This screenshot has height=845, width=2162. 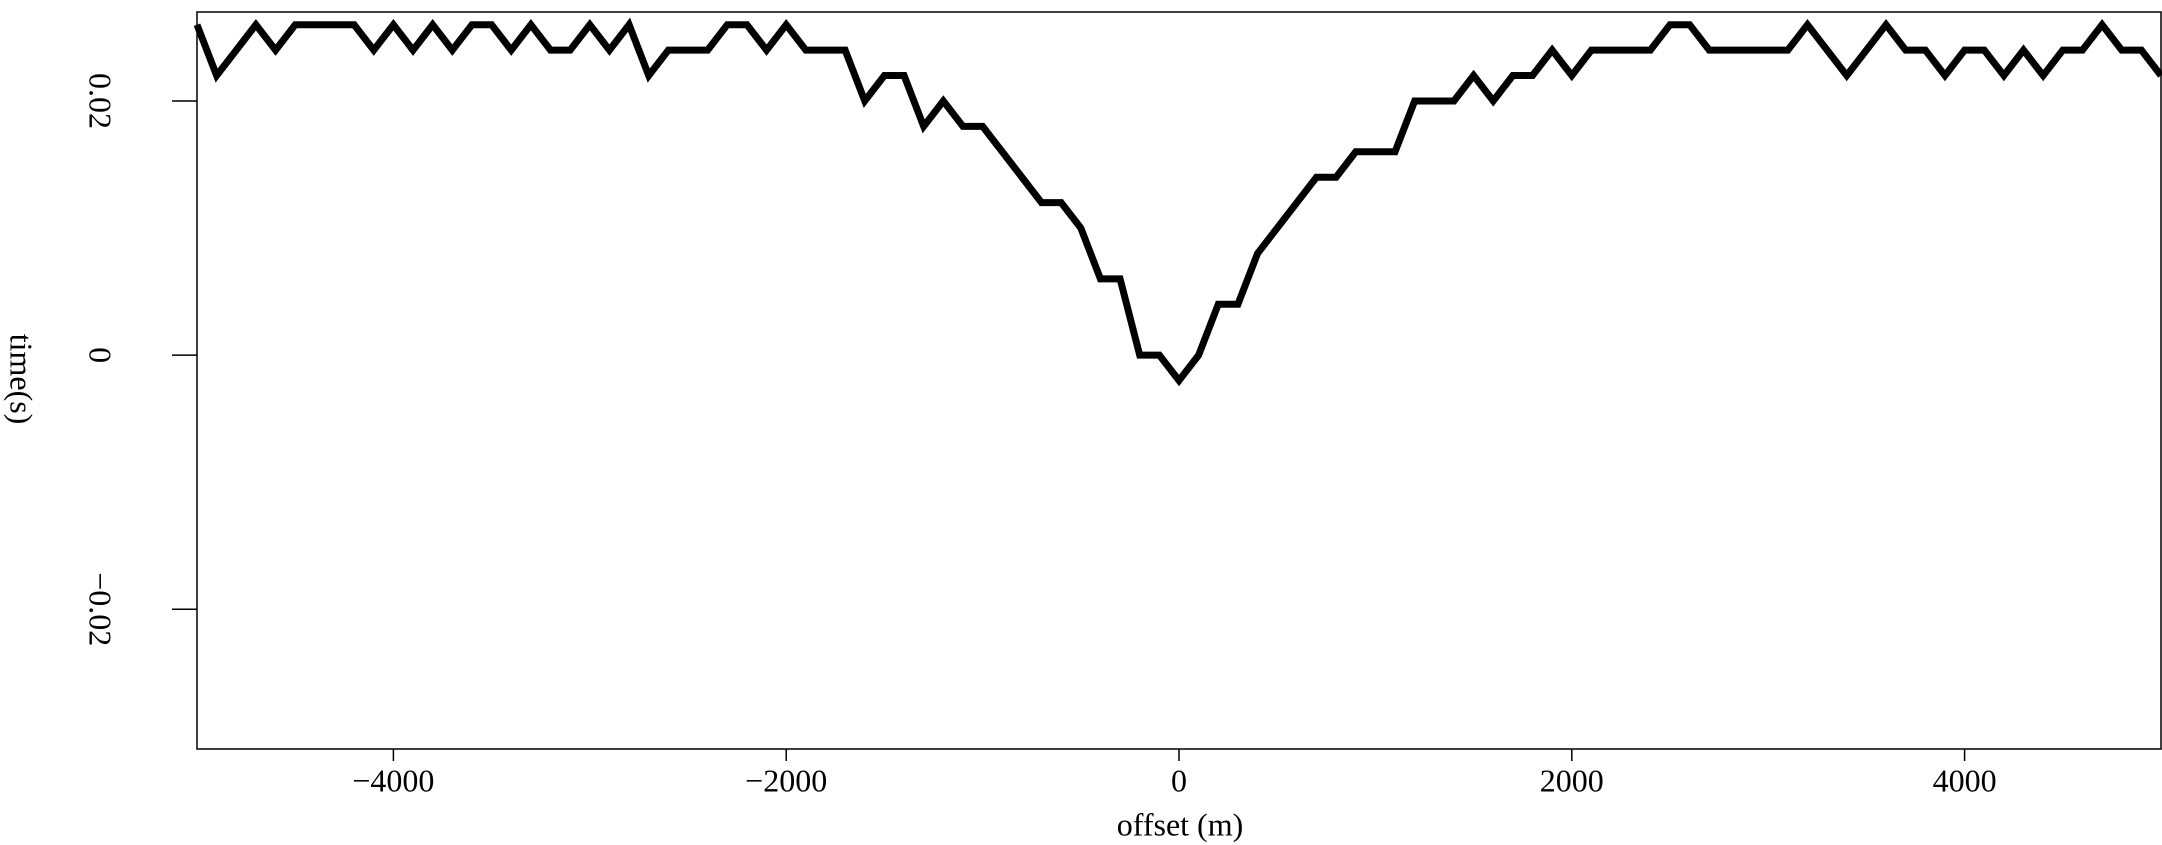 I want to click on y-tick-label: 0.02, so click(x=101, y=101).